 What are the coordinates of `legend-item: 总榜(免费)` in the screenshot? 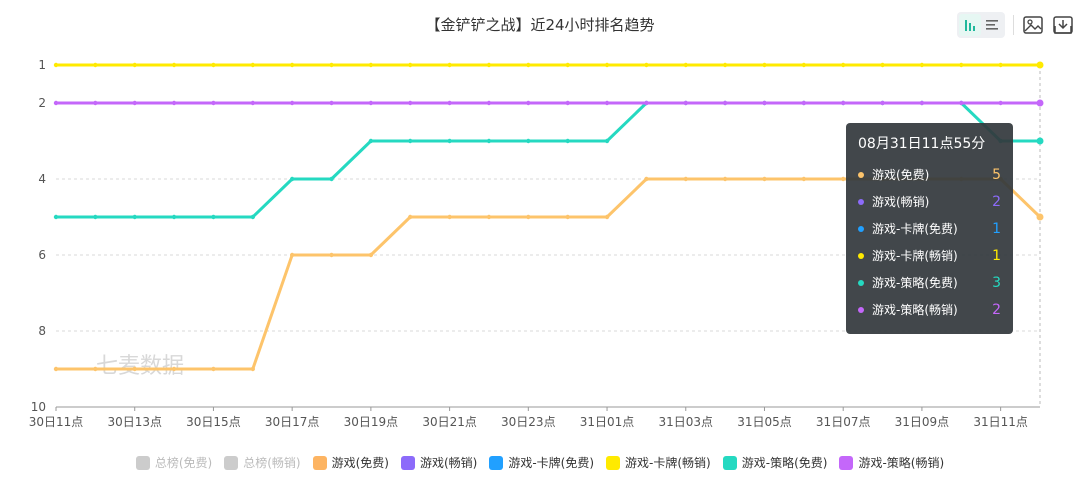 It's located at (174, 462).